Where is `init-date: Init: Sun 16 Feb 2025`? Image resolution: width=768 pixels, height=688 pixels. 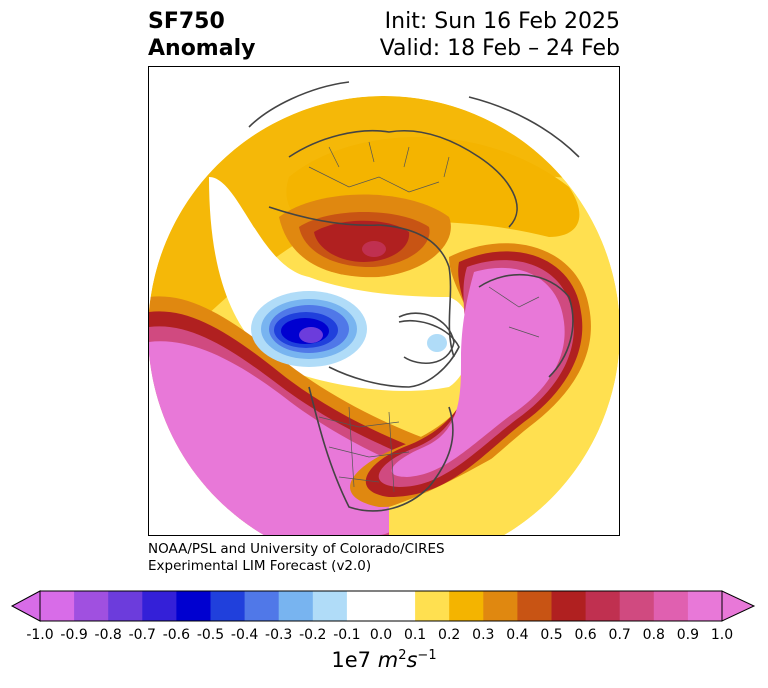 init-date: Init: Sun 16 Feb 2025 is located at coordinates (502, 21).